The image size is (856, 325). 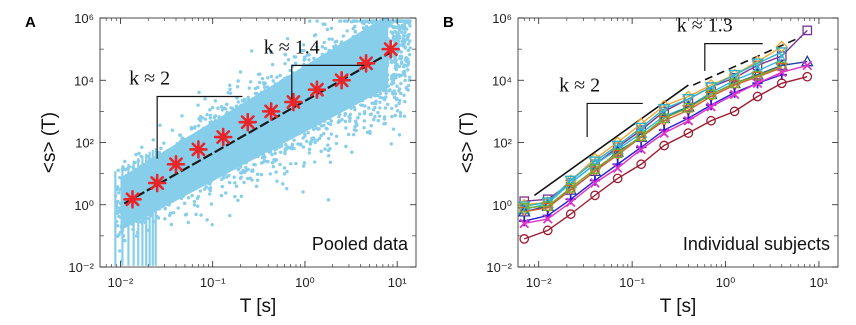 I want to click on y-tick-label: 10⁰, so click(x=502, y=205).